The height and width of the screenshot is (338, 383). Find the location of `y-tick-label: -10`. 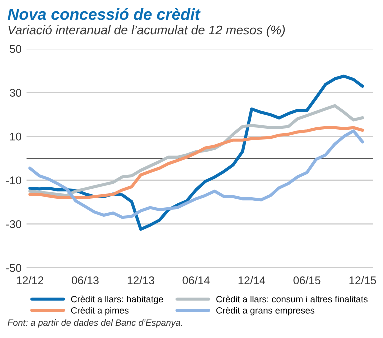

y-tick-label: -10 is located at coordinates (14, 180).